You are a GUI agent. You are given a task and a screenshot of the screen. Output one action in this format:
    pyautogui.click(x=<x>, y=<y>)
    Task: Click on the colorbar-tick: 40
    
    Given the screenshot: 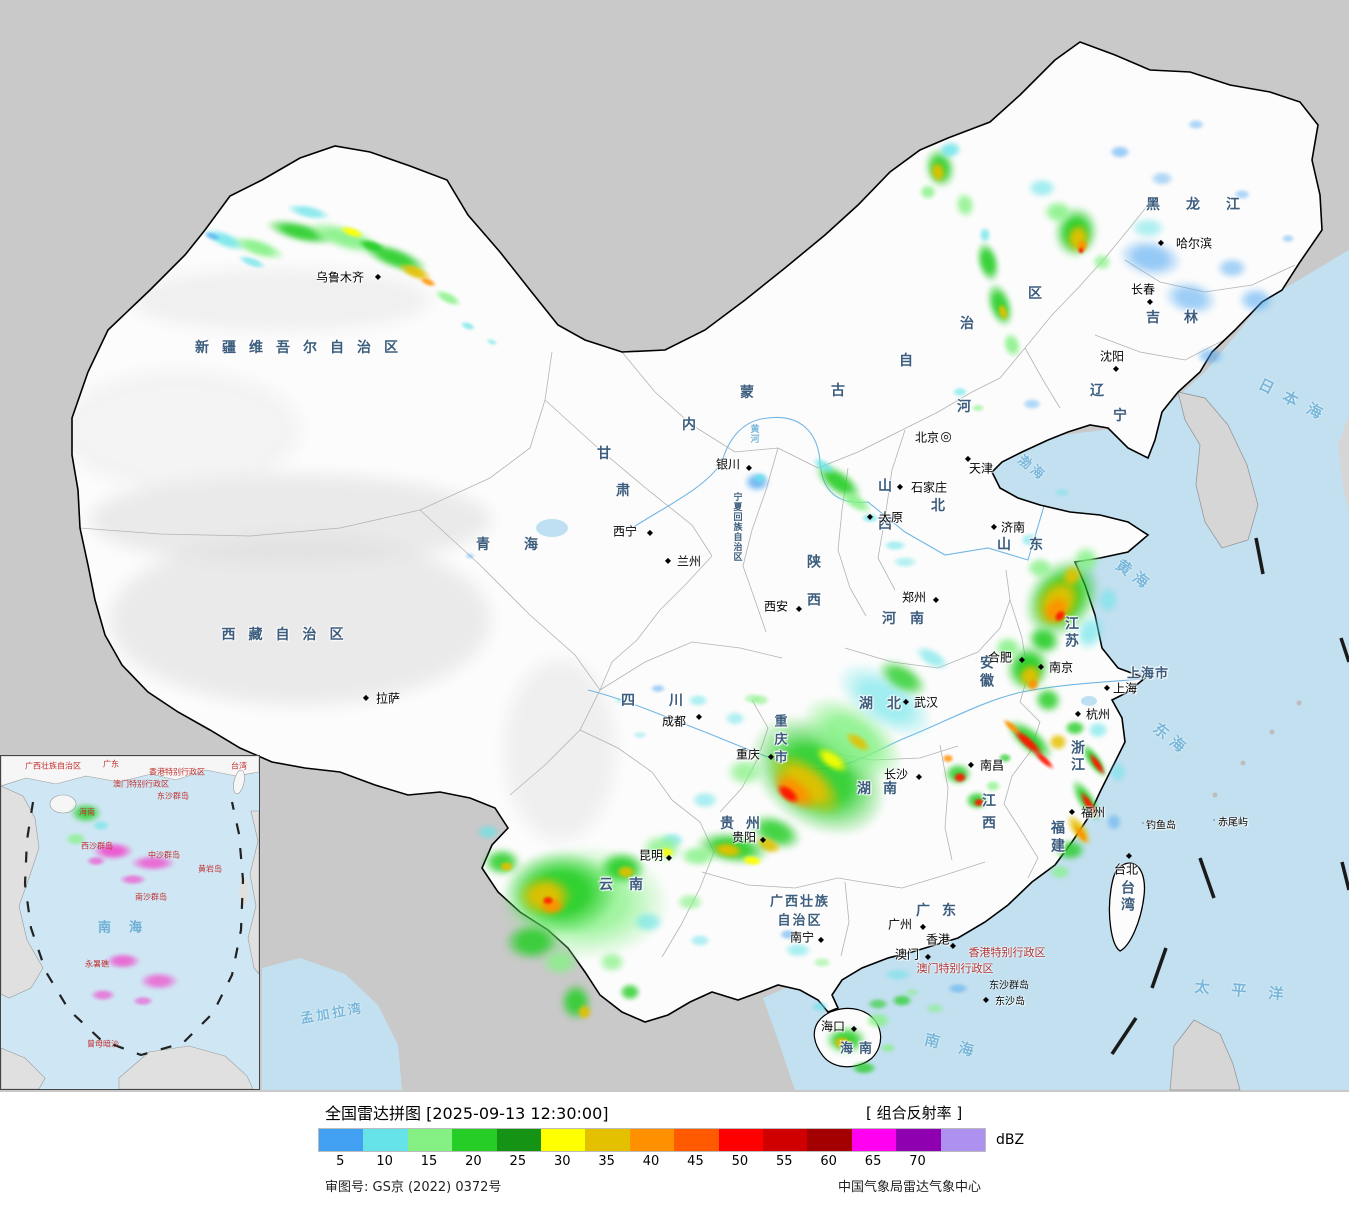 What is the action you would take?
    pyautogui.click(x=651, y=1161)
    